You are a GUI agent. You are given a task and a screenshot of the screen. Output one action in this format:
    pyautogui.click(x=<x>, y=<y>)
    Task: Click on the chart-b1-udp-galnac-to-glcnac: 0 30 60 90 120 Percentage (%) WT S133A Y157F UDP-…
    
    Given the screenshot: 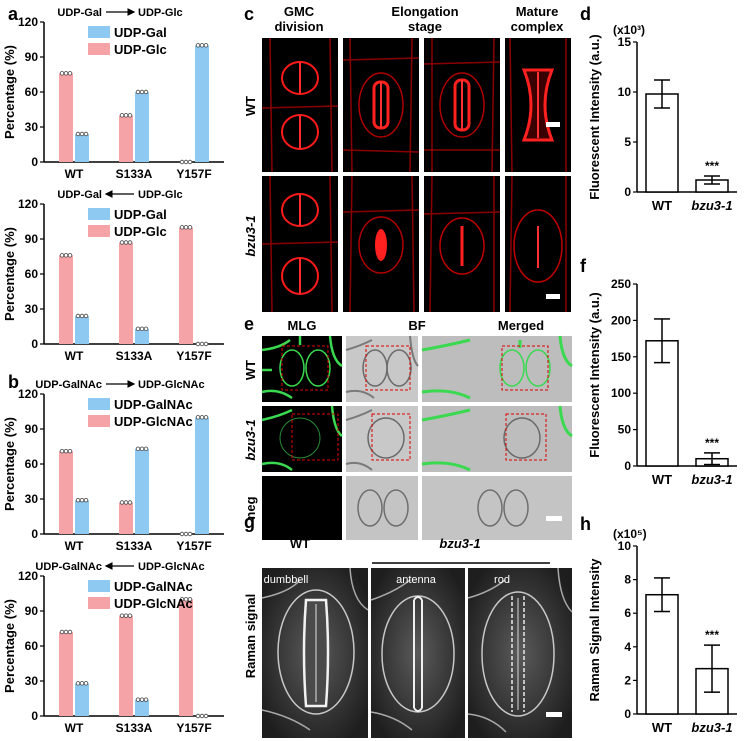 What is the action you would take?
    pyautogui.click(x=113, y=466)
    